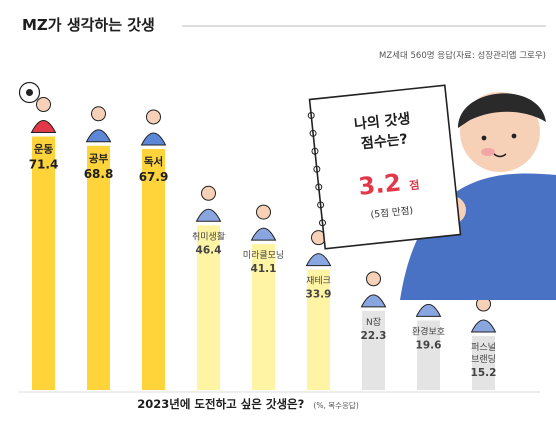  What do you see at coordinates (88, 25) in the screenshot?
I see `page-title: MZ가 생각하는 갓생` at bounding box center [88, 25].